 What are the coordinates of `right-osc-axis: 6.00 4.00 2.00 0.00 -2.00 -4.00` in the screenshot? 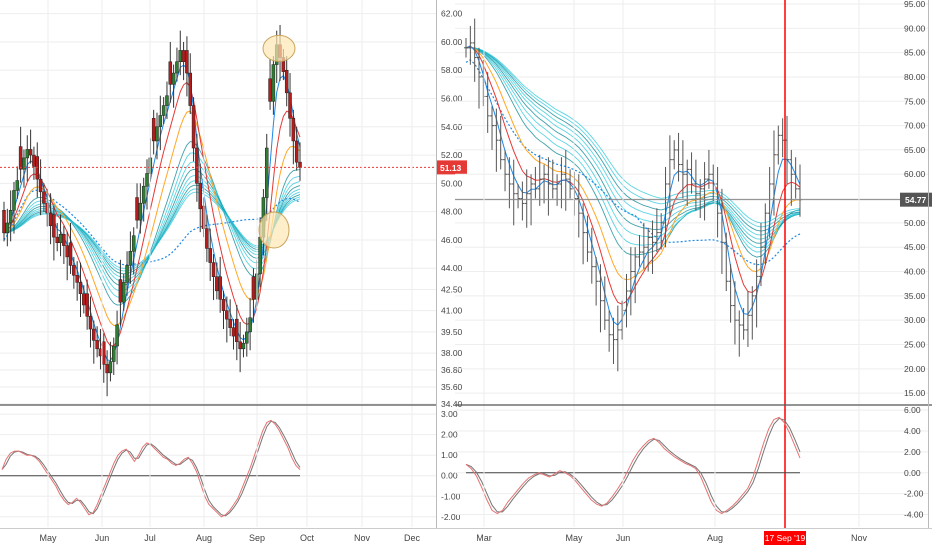 It's located at (914, 462).